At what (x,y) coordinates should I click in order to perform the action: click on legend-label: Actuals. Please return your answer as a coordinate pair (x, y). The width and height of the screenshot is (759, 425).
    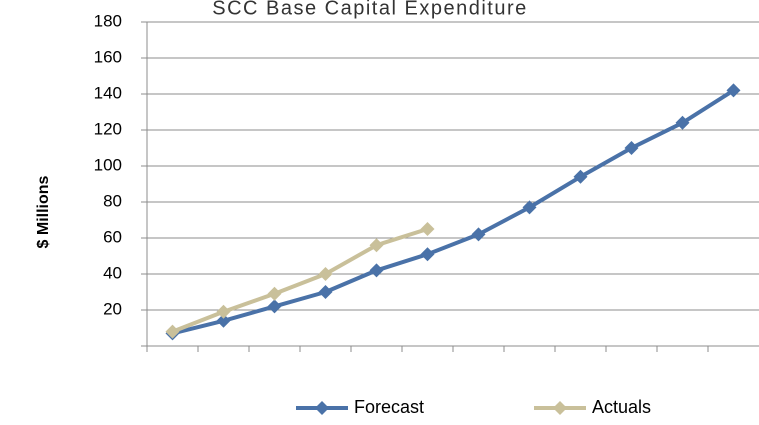
    Looking at the image, I should click on (621, 407).